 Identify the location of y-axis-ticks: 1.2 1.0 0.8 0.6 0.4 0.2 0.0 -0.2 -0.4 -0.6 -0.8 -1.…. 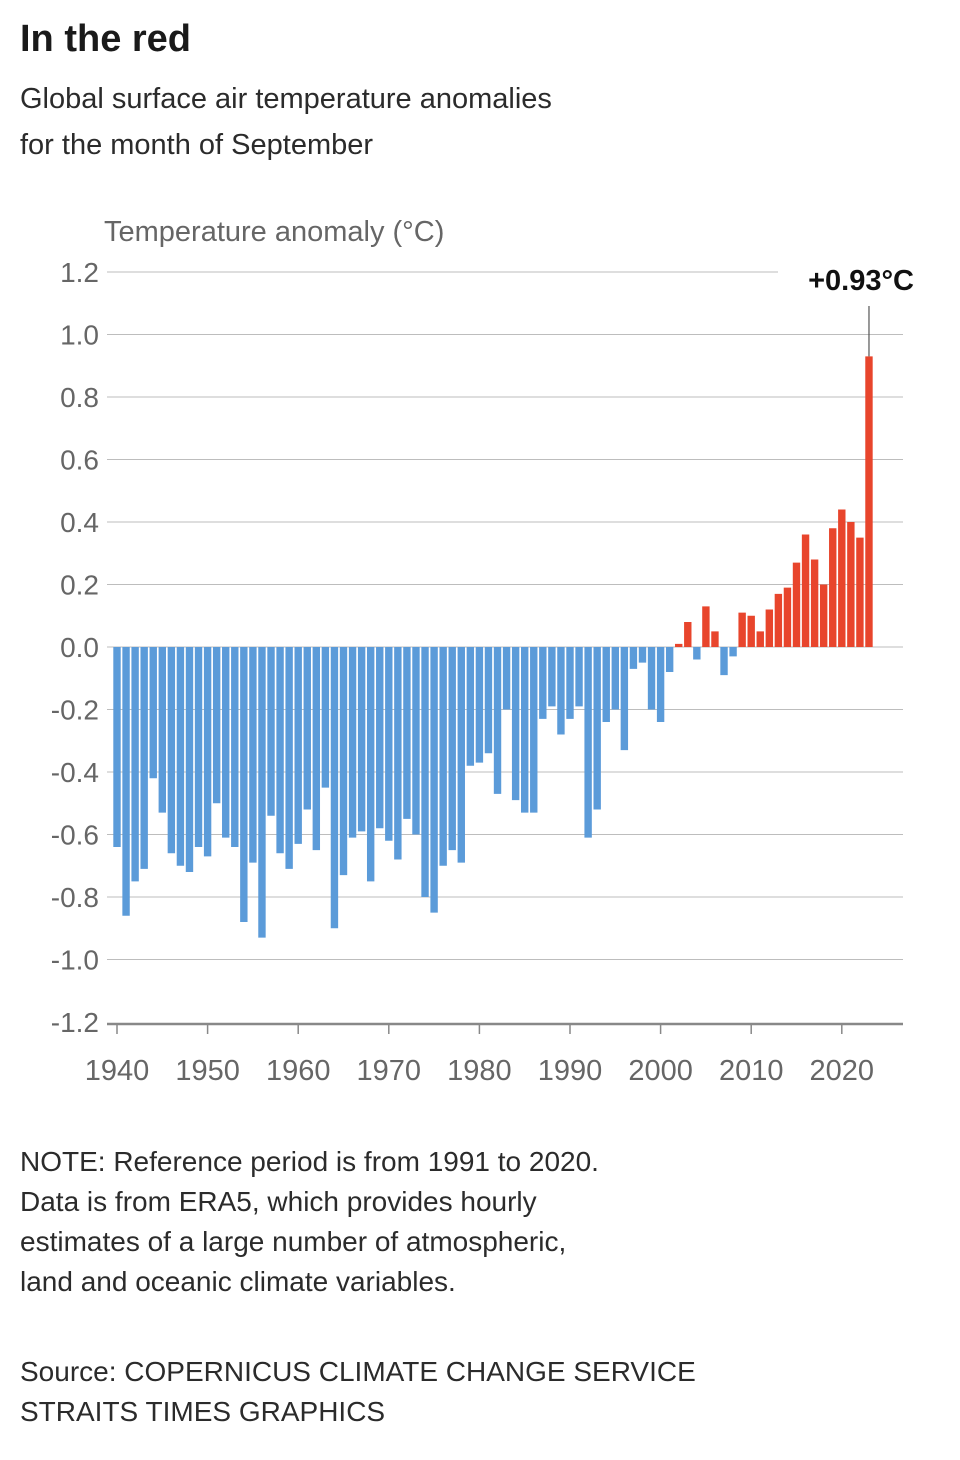
(75, 647).